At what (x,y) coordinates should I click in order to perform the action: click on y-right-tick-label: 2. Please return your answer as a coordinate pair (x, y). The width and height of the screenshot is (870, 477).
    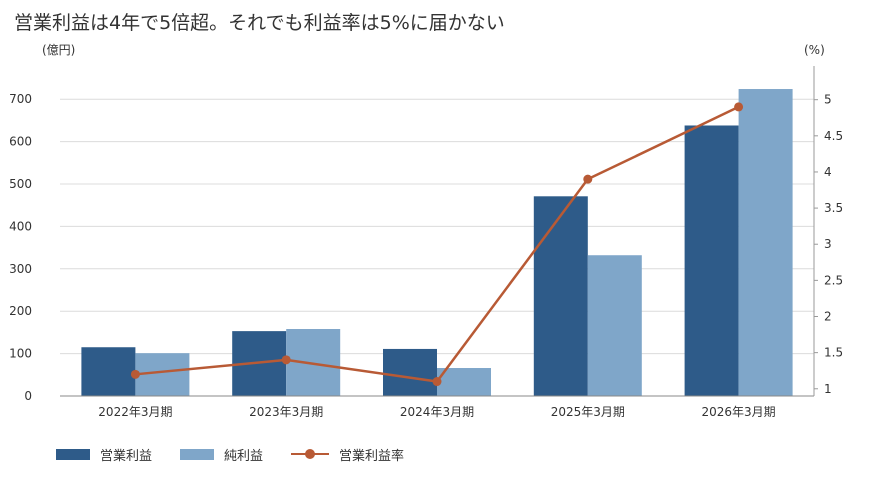
    Looking at the image, I should click on (828, 317).